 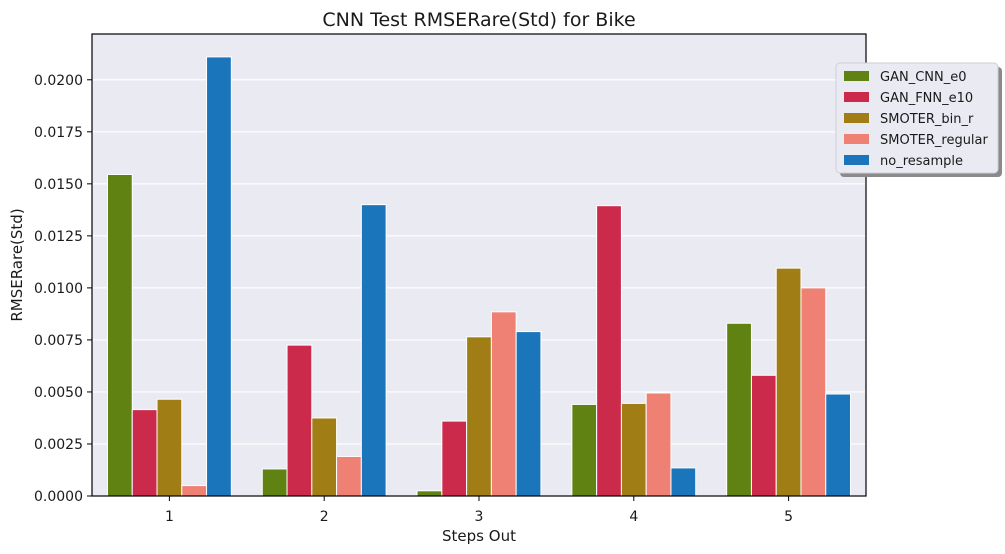 What do you see at coordinates (17, 264) in the screenshot?
I see `y-axis-label: RMSERare(Std)` at bounding box center [17, 264].